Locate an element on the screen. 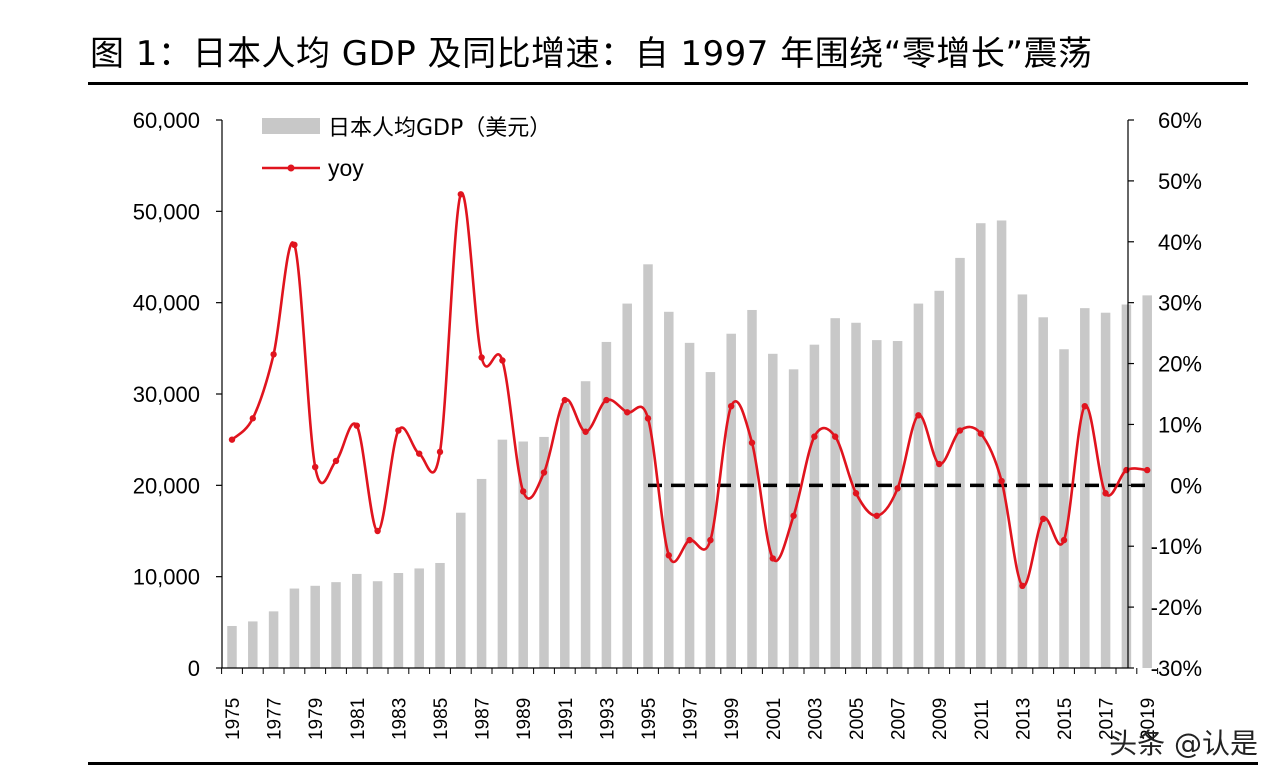  bar-2011 is located at coordinates (981, 445).